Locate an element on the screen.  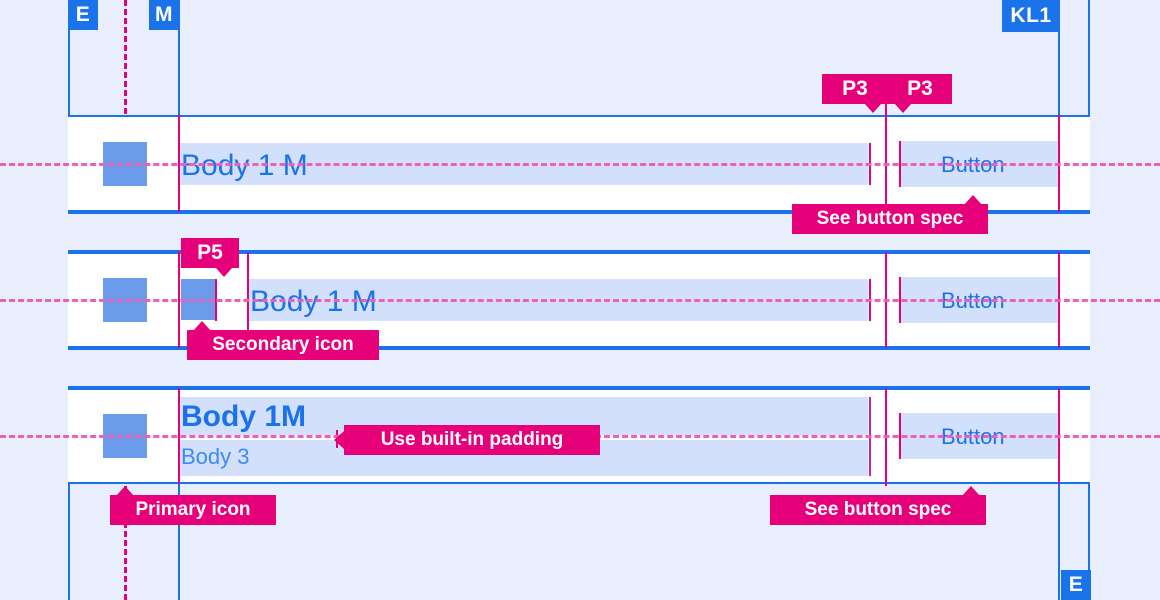
row-2-primary-text: Body 1 M is located at coordinates (313, 301).